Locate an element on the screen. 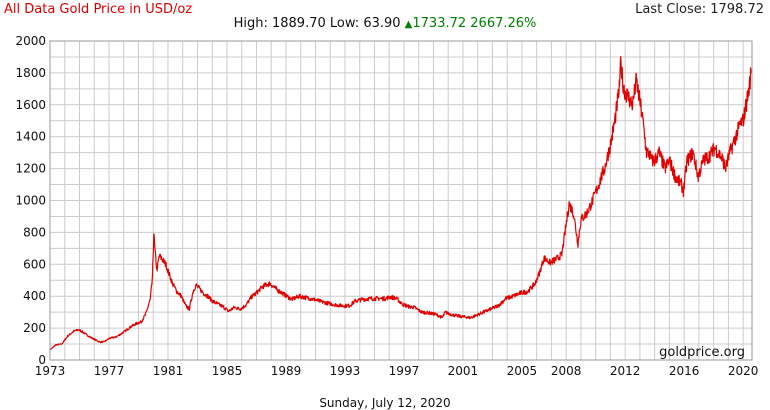 The height and width of the screenshot is (410, 770). x-tick-label: 2020 is located at coordinates (743, 371).